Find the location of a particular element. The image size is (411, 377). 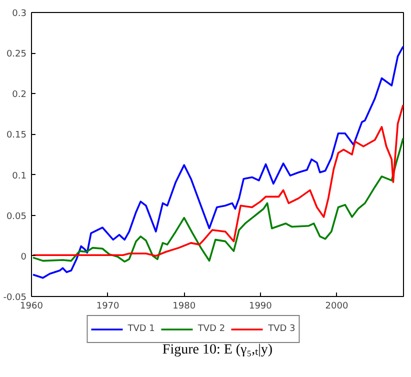

x-tick-label: 2000 is located at coordinates (336, 307).